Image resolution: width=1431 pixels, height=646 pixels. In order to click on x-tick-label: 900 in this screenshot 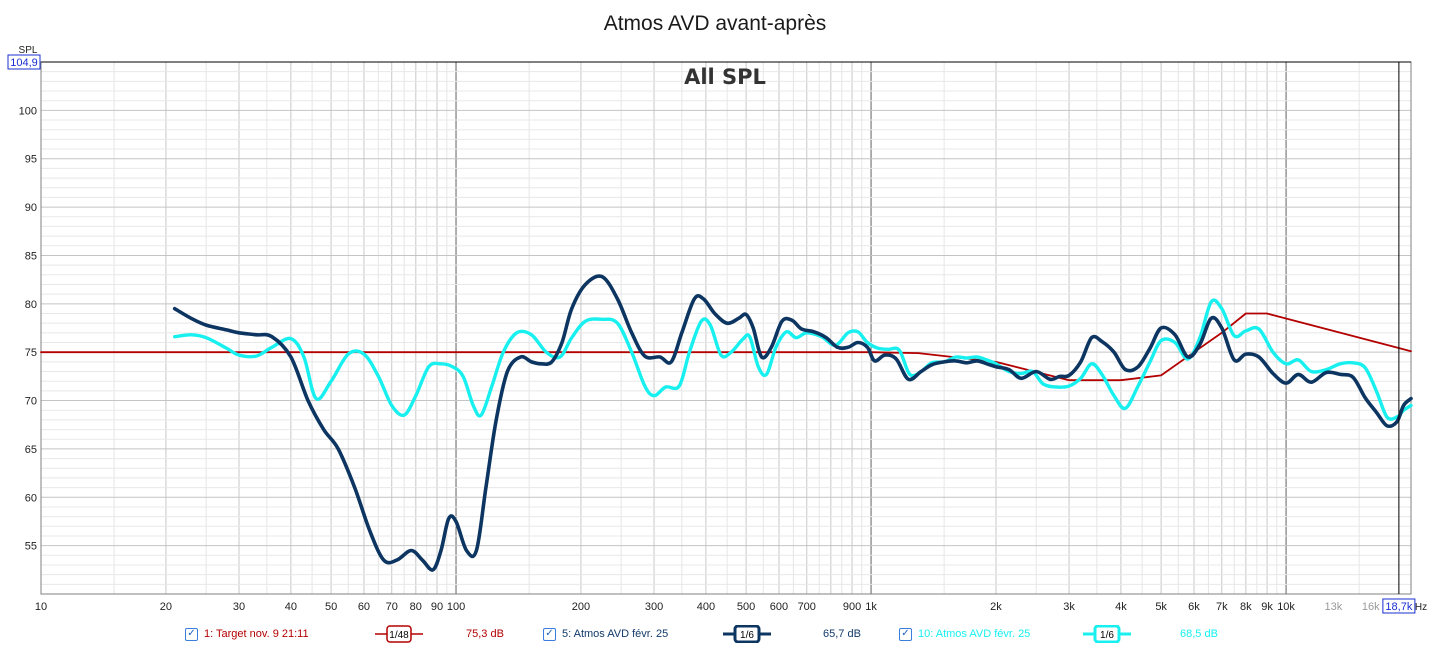, I will do `click(852, 607)`.